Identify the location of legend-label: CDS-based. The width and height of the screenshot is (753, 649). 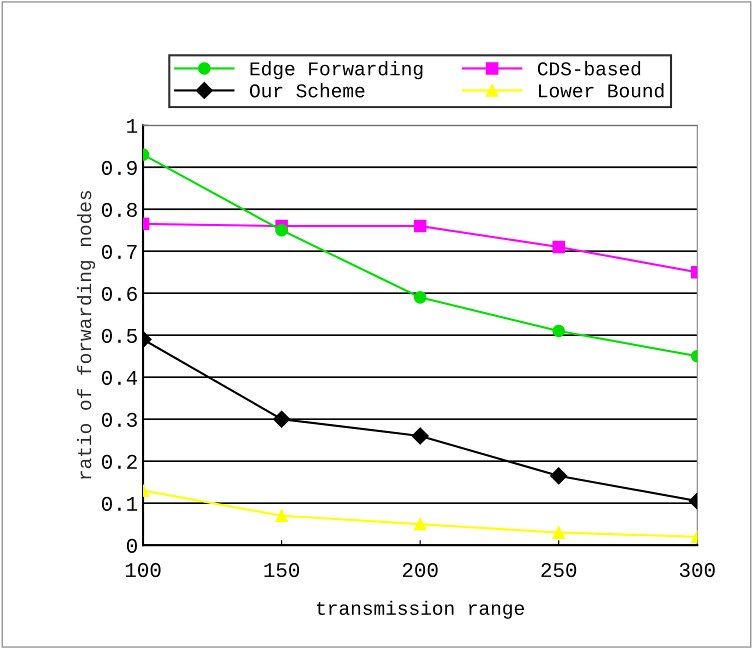
(589, 68).